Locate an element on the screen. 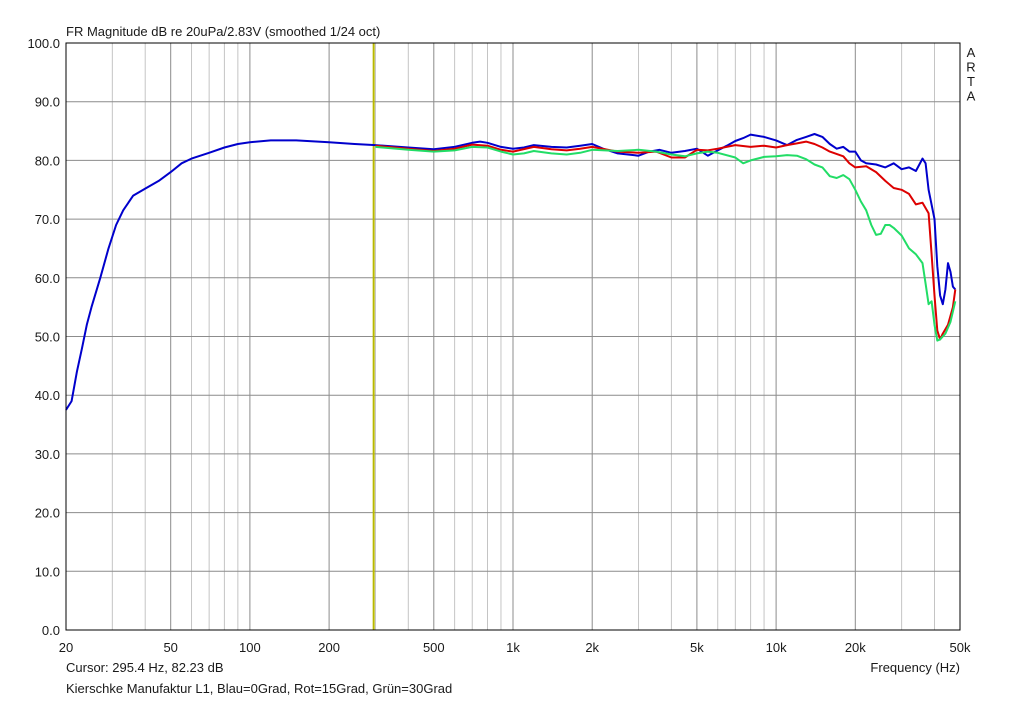  x-tick-labels: 20 50 100 200 500 1k 2k 5k 10k 20k 50k is located at coordinates (515, 647).